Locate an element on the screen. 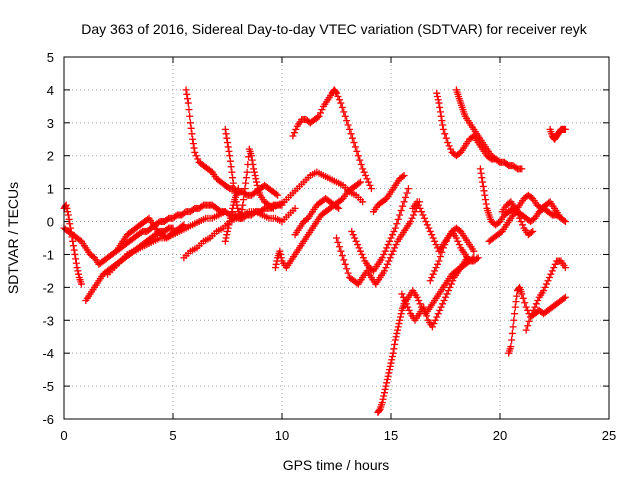 This screenshot has height=480, width=640. y-tick-label: -3 is located at coordinates (48, 320).